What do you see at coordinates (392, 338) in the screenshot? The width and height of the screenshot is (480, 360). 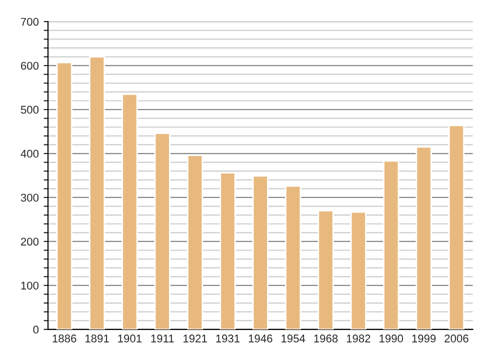 I see `x-tick-label: 1990` at bounding box center [392, 338].